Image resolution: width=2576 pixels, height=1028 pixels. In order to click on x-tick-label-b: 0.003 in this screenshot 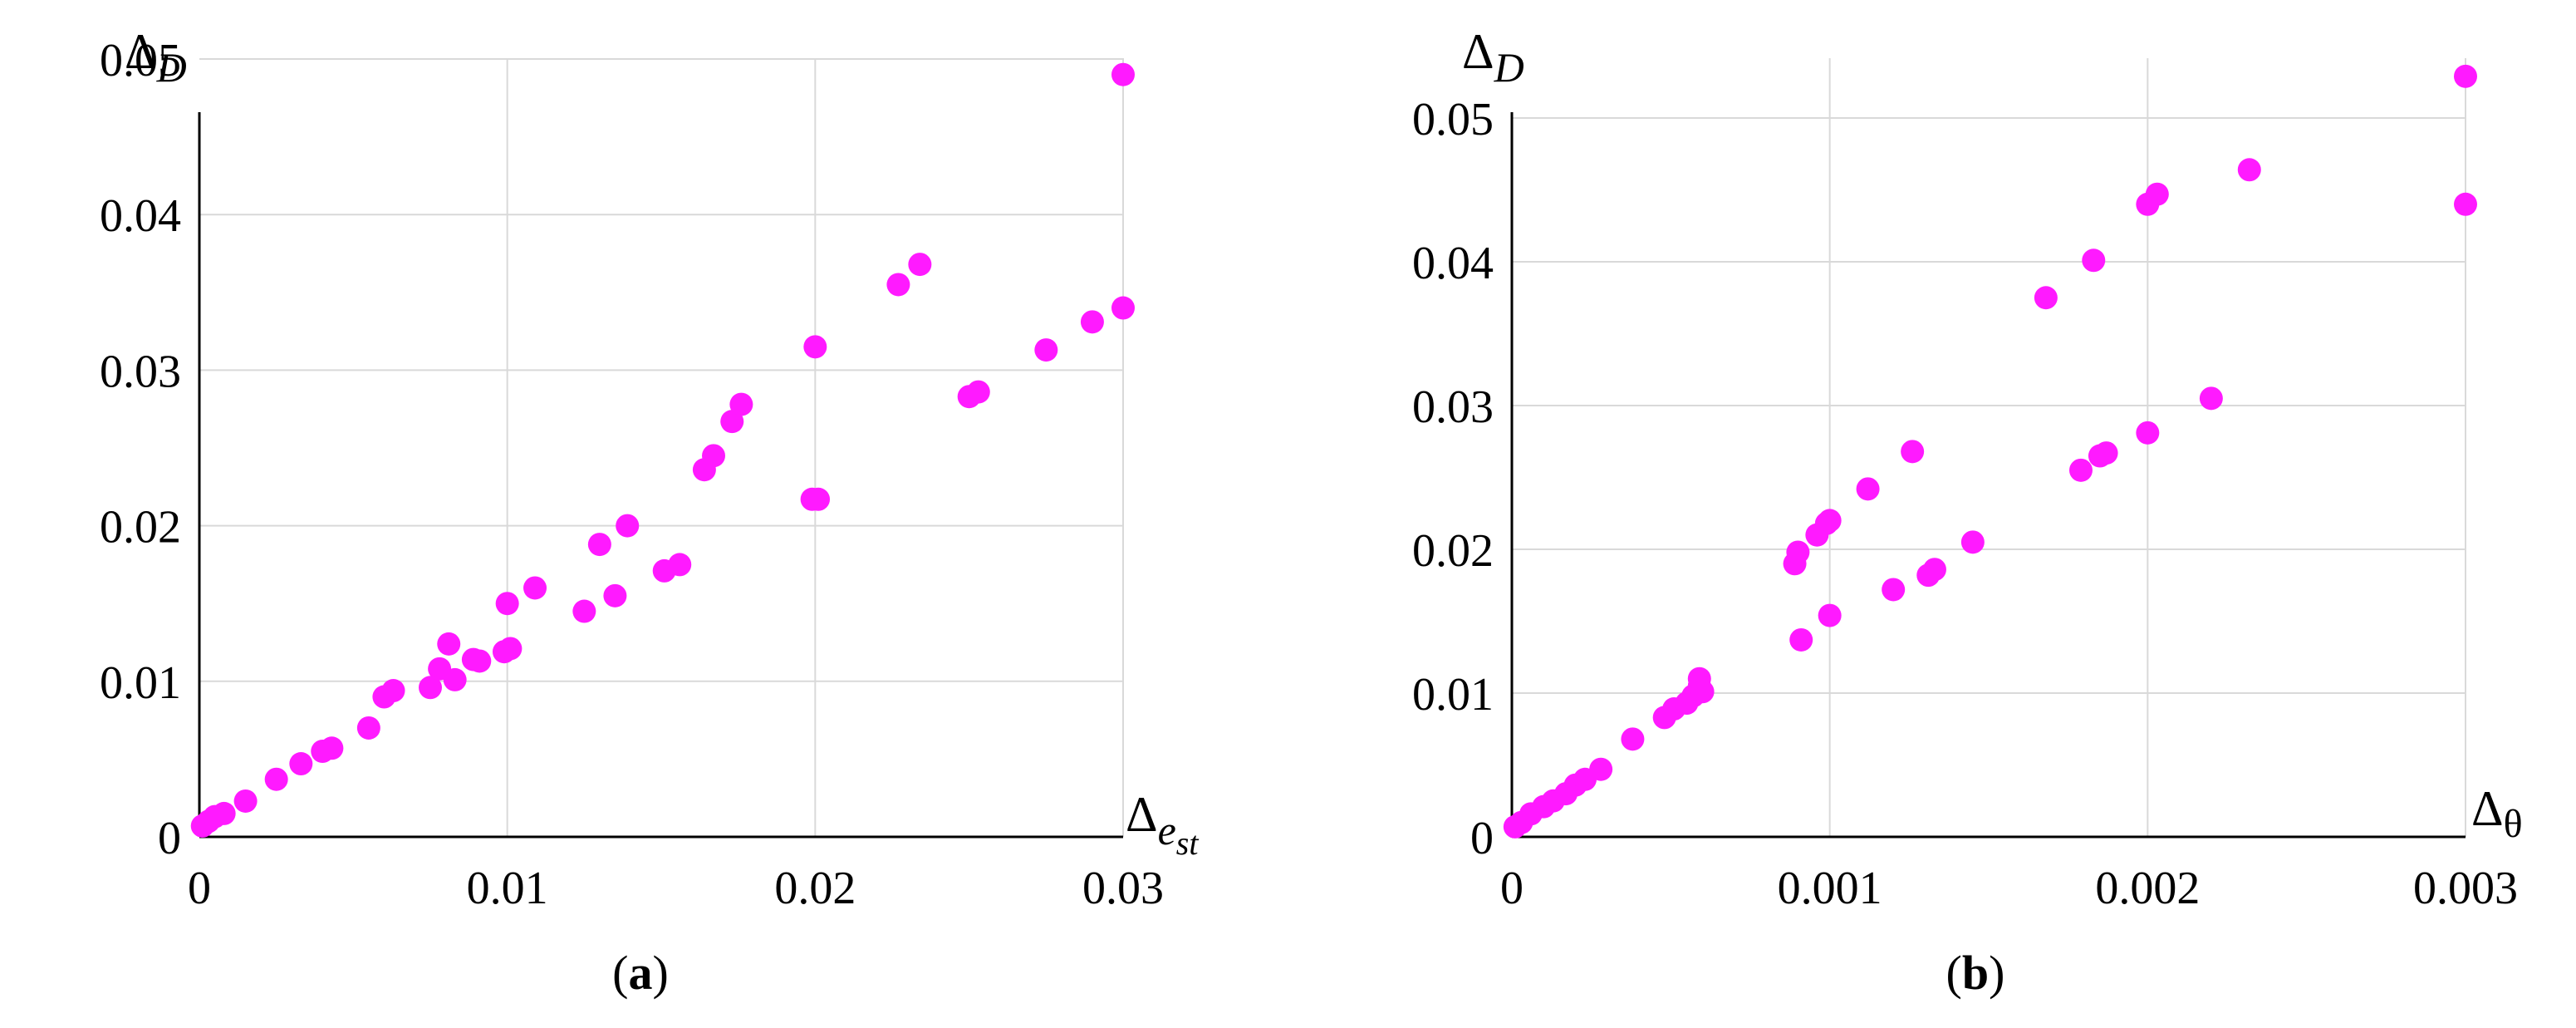, I will do `click(2465, 889)`.